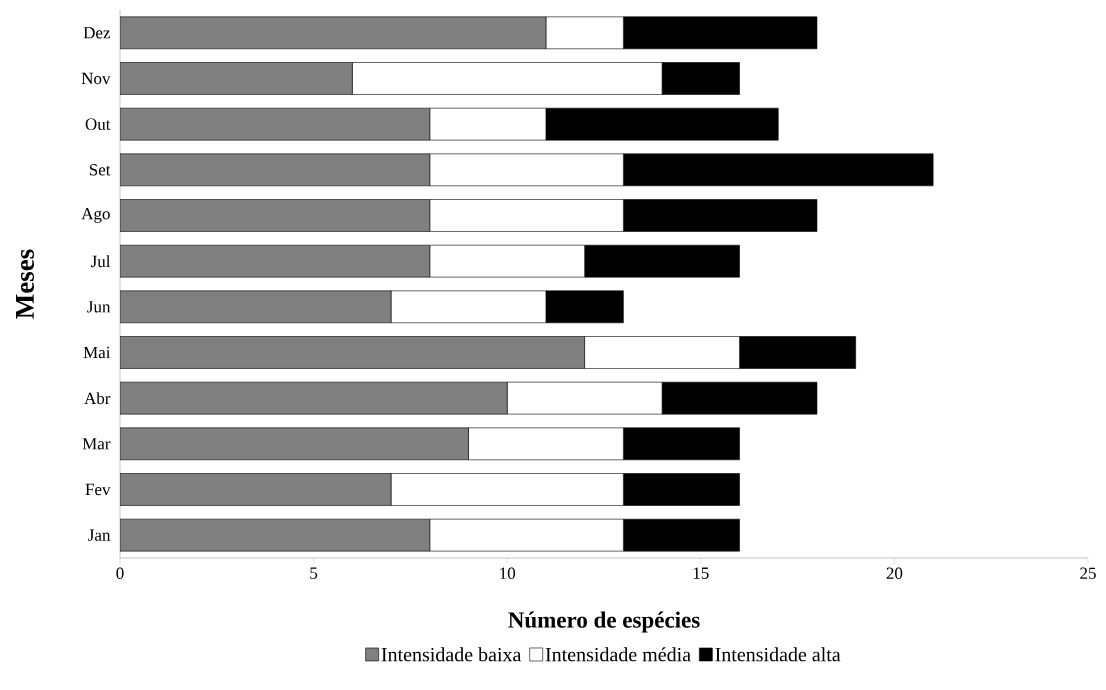 This screenshot has width=1106, height=690. Describe the element at coordinates (97, 398) in the screenshot. I see `y-tick-label: Abr` at that location.